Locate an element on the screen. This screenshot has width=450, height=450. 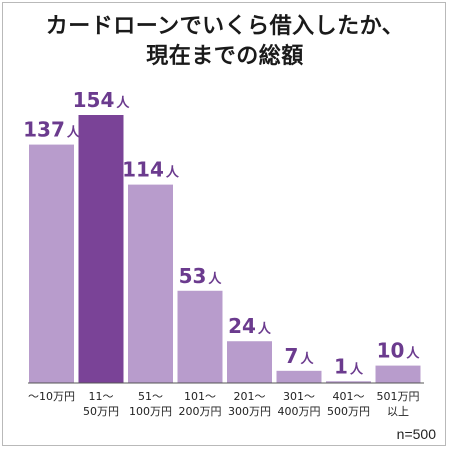
bar-value-label: 10 人 is located at coordinates (399, 351).